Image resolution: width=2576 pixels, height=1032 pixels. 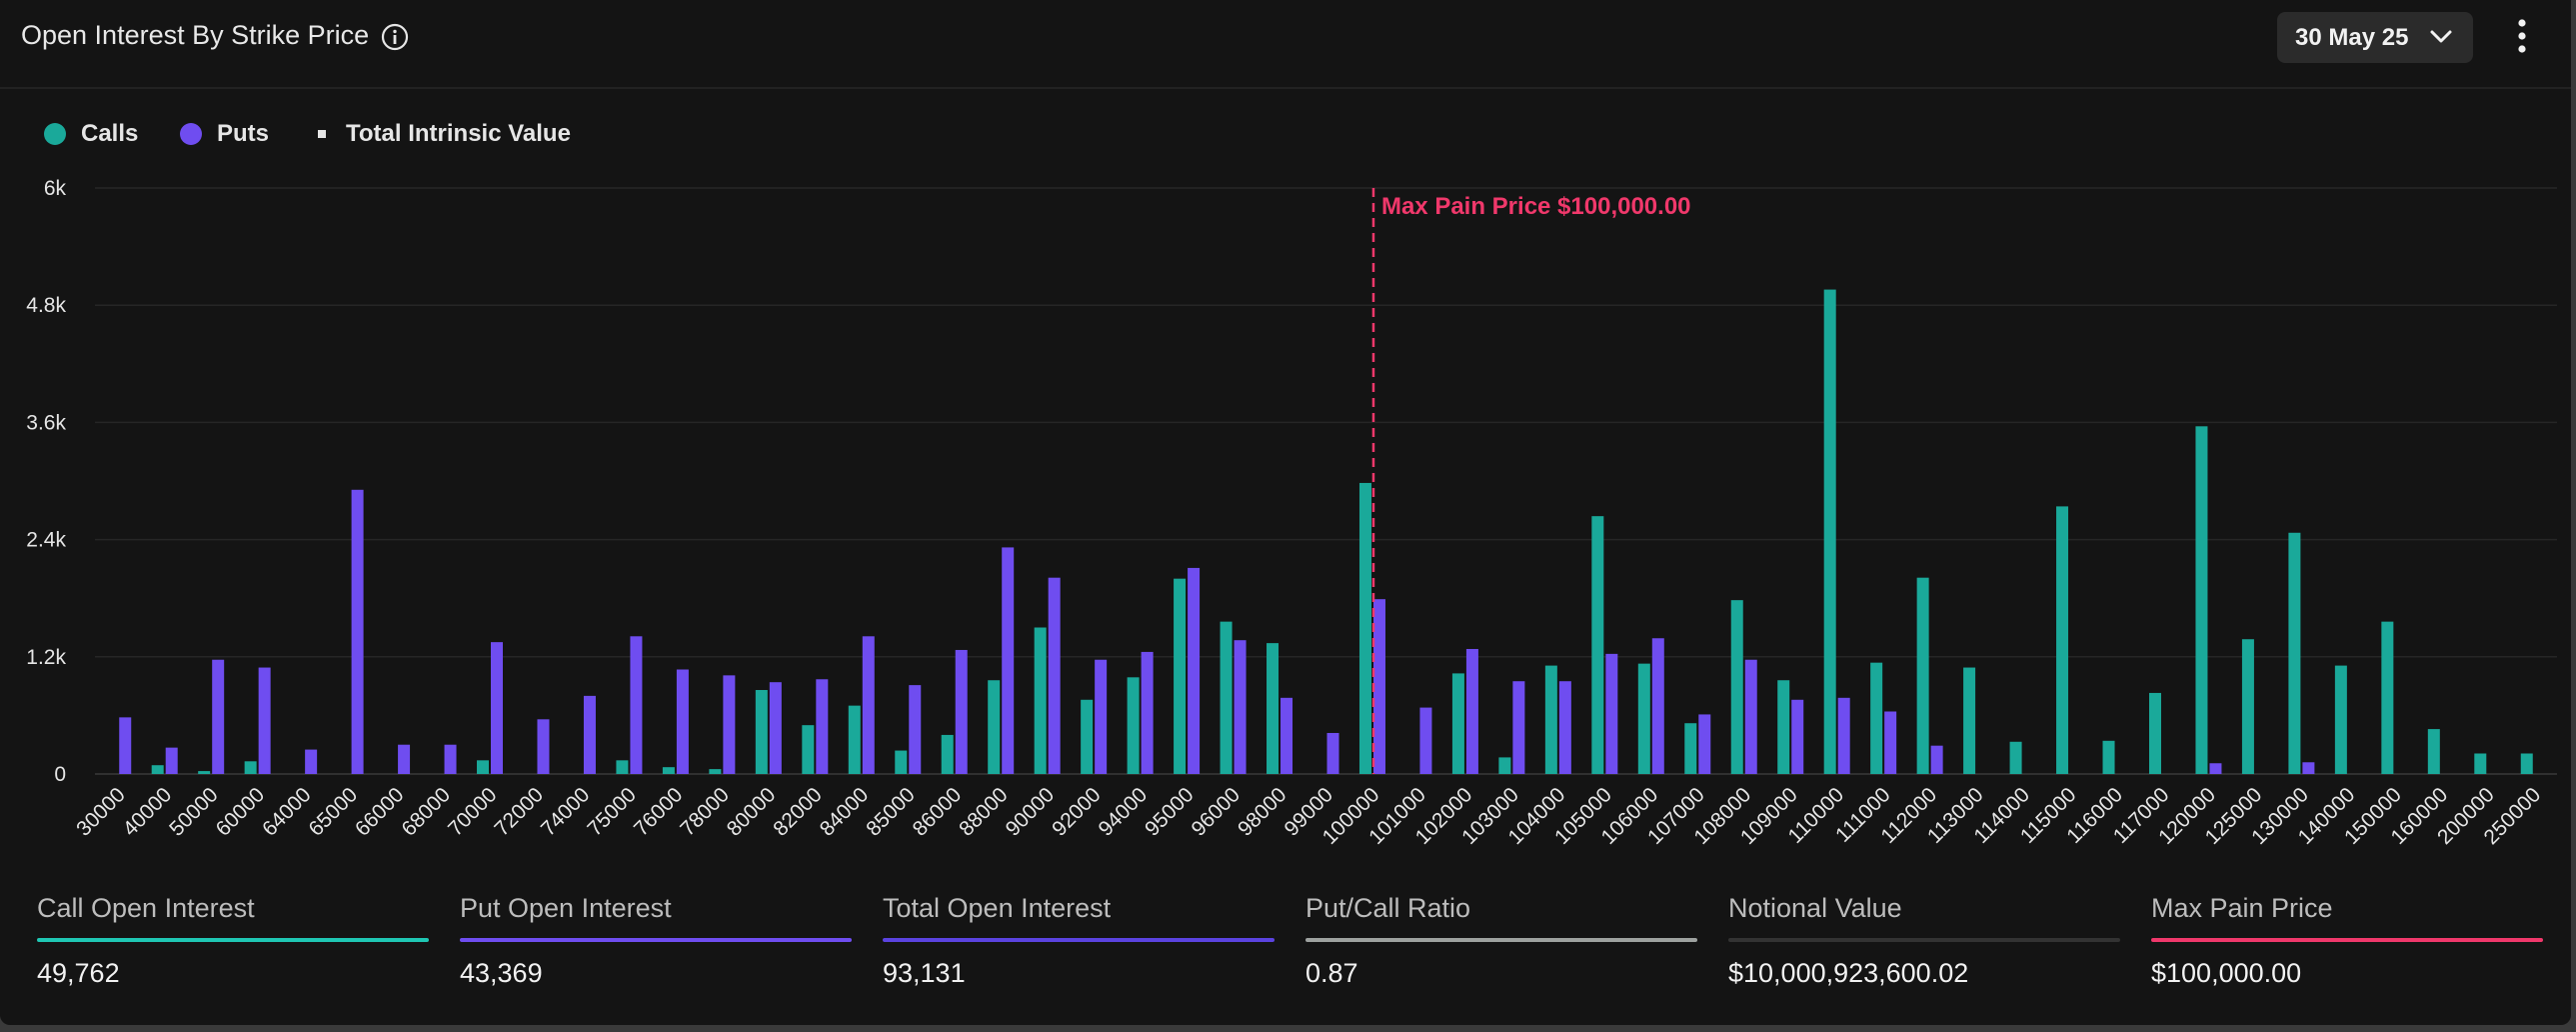 I want to click on legend-calls: Calls, so click(x=91, y=134).